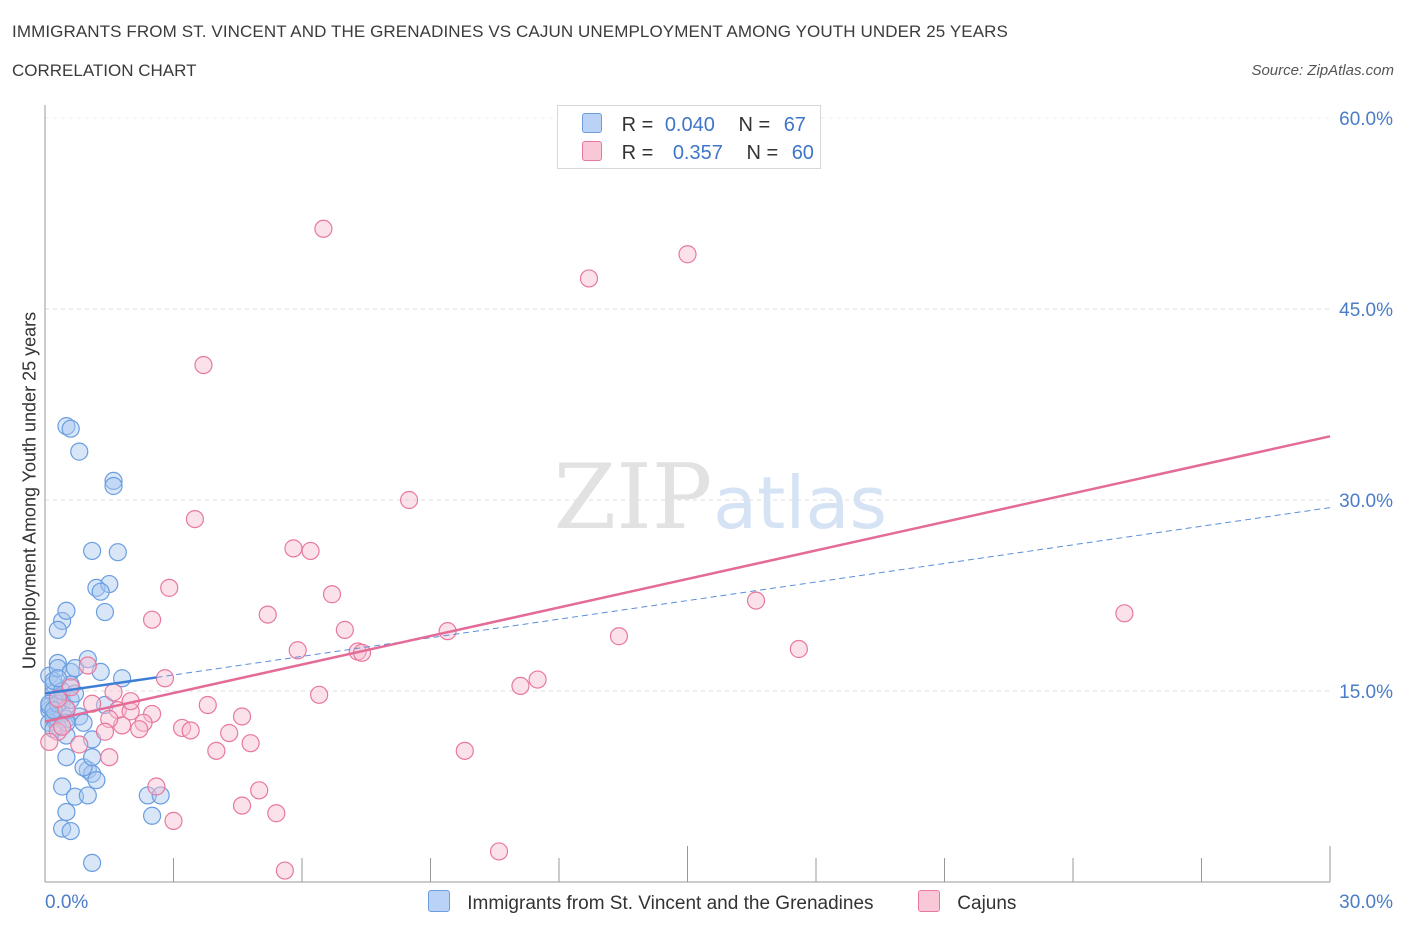 The width and height of the screenshot is (1406, 930). I want to click on legend-row-cajuns: R = 0.357 N = 60, so click(698, 153).